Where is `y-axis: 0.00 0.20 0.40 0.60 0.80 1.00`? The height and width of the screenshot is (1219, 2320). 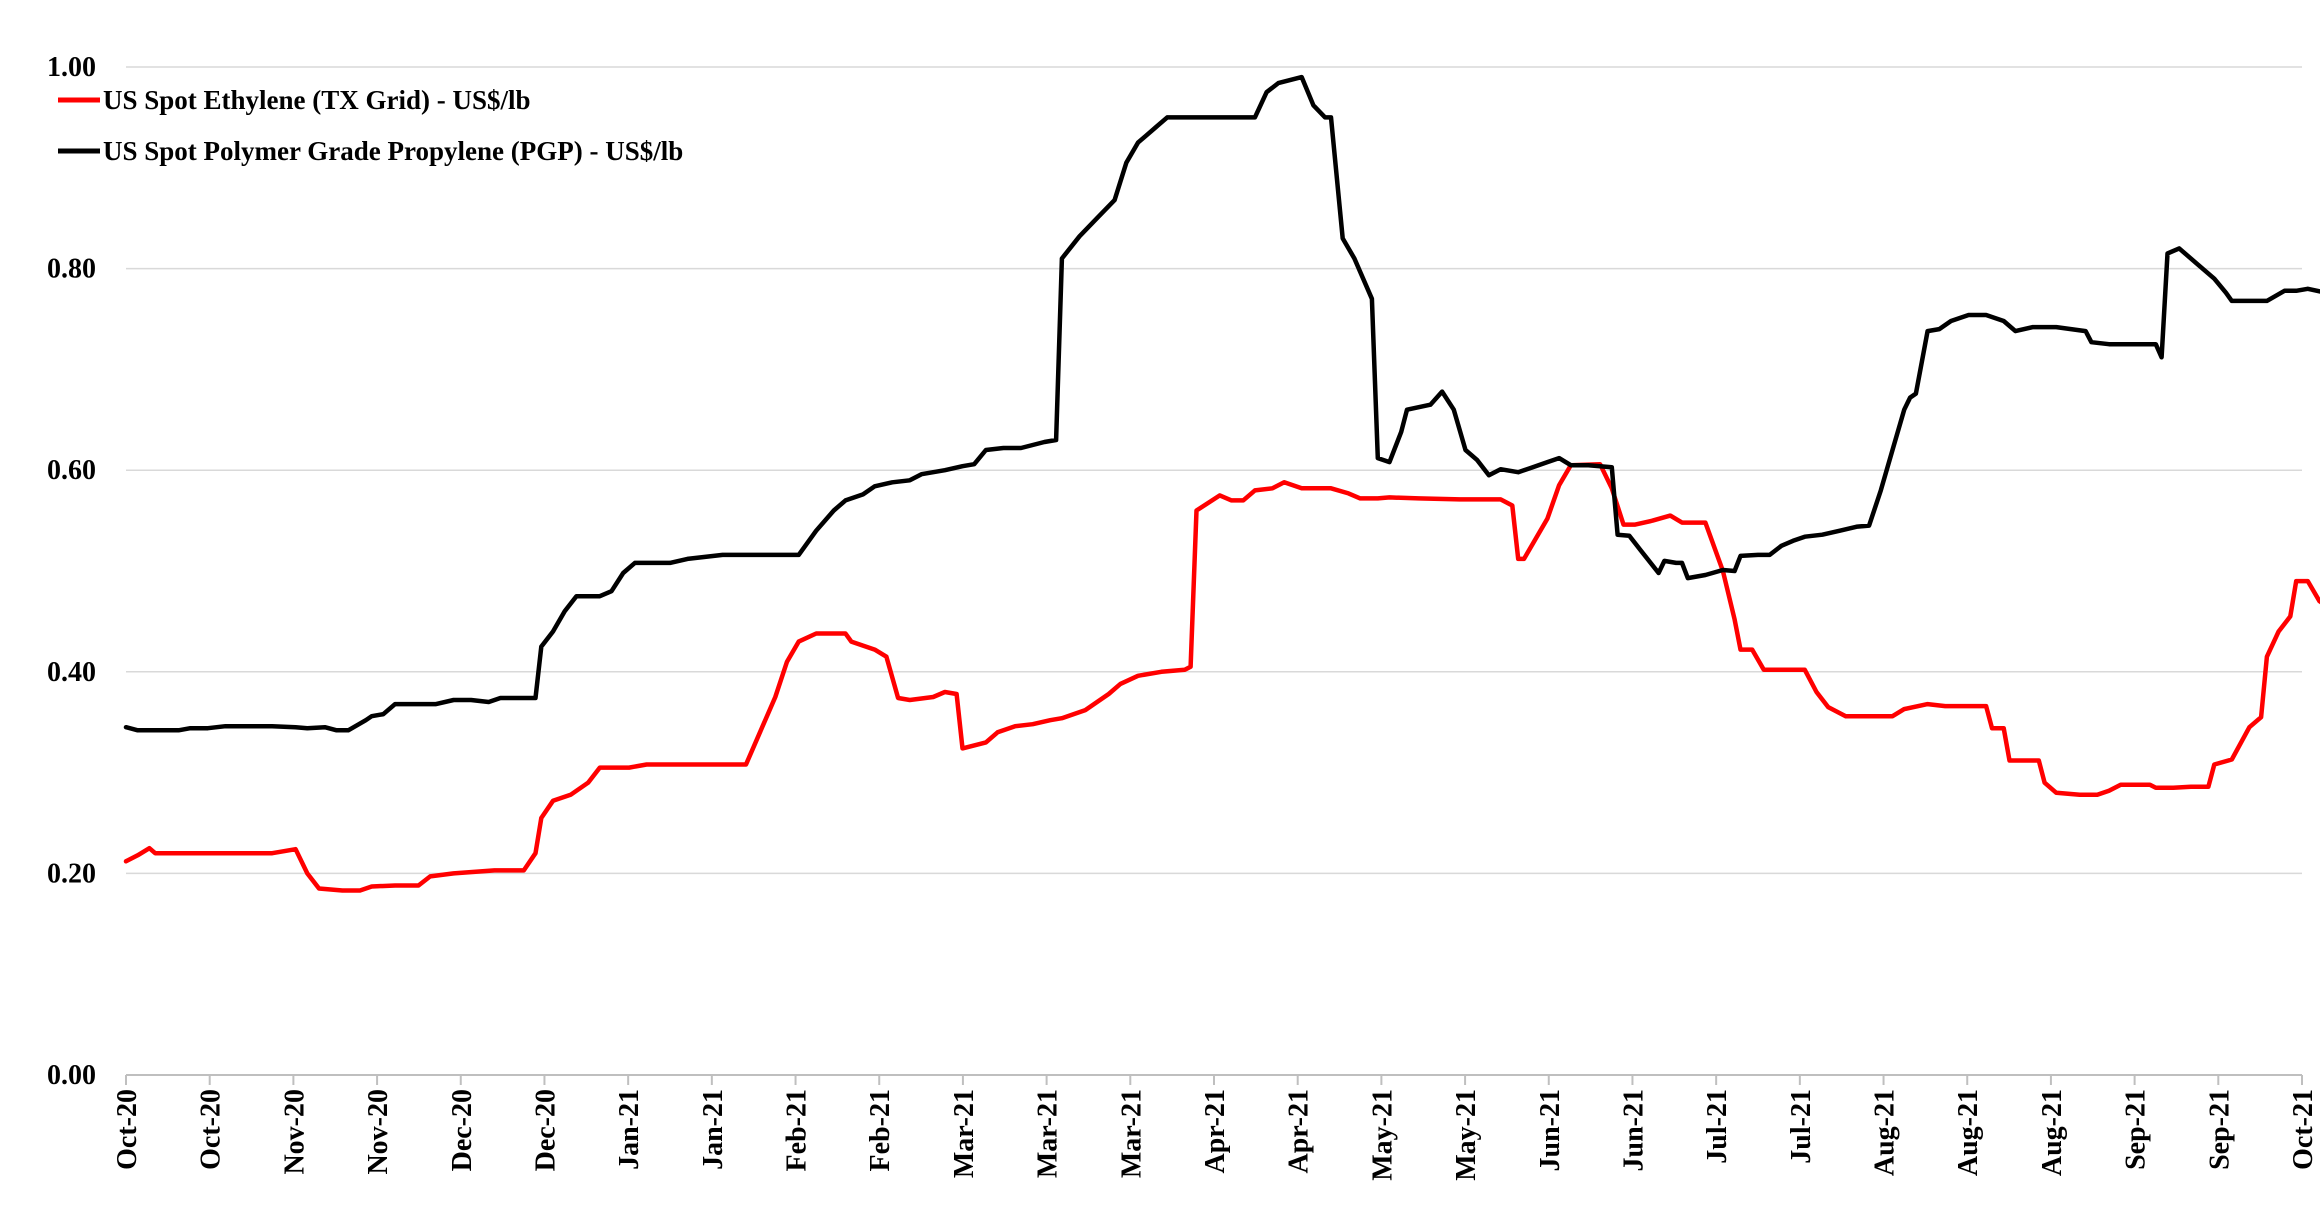
y-axis: 0.00 0.20 0.40 0.60 0.80 1.00 is located at coordinates (71, 571).